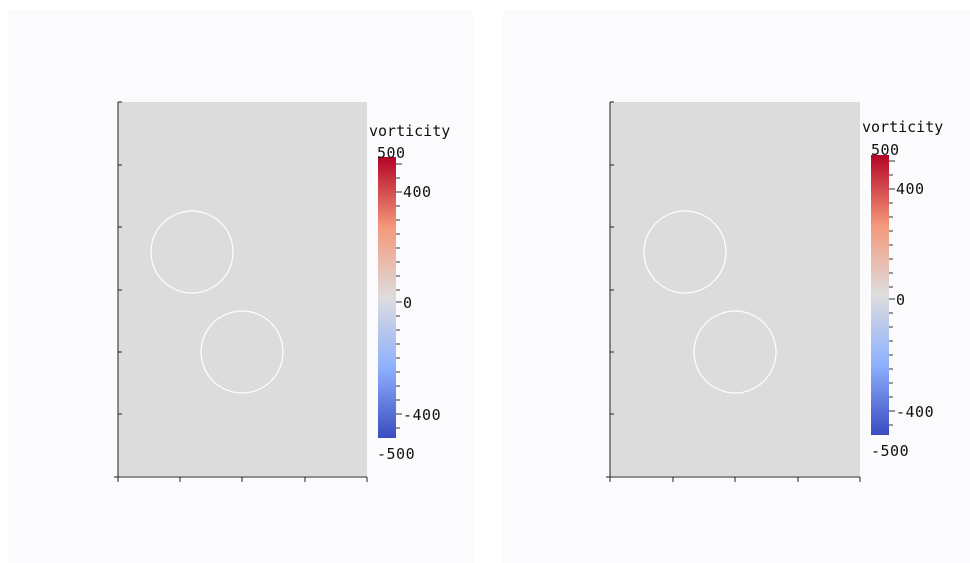  Describe the element at coordinates (408, 303) in the screenshot. I see `left-cb-label-0: 0` at that location.